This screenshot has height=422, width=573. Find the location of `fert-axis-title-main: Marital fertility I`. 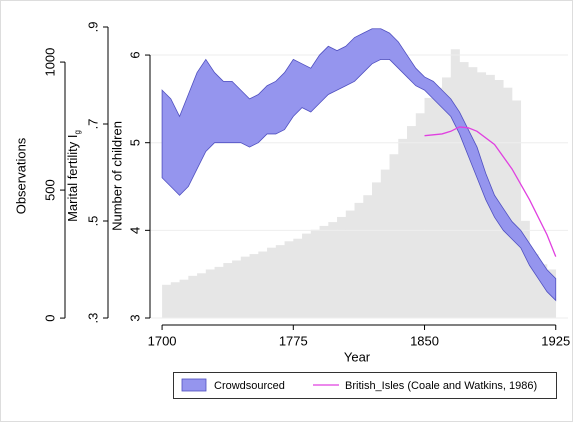

fert-axis-title-main: Marital fertility I is located at coordinates (72, 178).